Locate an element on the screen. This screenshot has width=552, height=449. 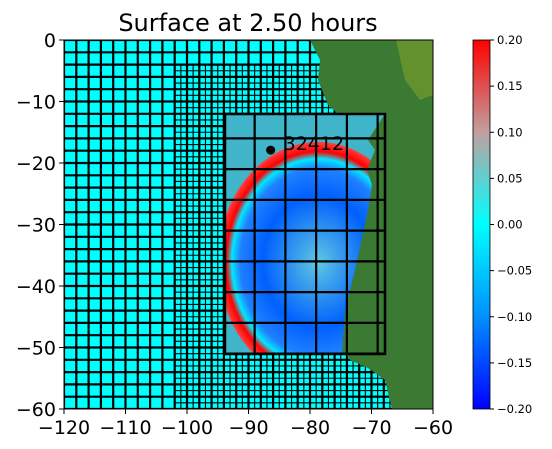
y-tick-label: −20 is located at coordinates (36, 164).